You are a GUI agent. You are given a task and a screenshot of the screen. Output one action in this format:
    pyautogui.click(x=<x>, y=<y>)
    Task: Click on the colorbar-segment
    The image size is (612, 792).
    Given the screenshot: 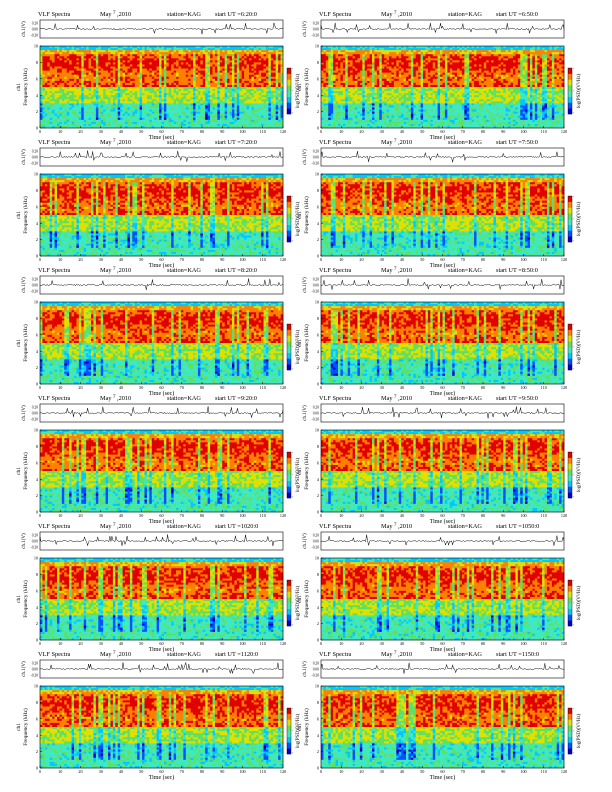 What is the action you would take?
    pyautogui.click(x=289, y=94)
    